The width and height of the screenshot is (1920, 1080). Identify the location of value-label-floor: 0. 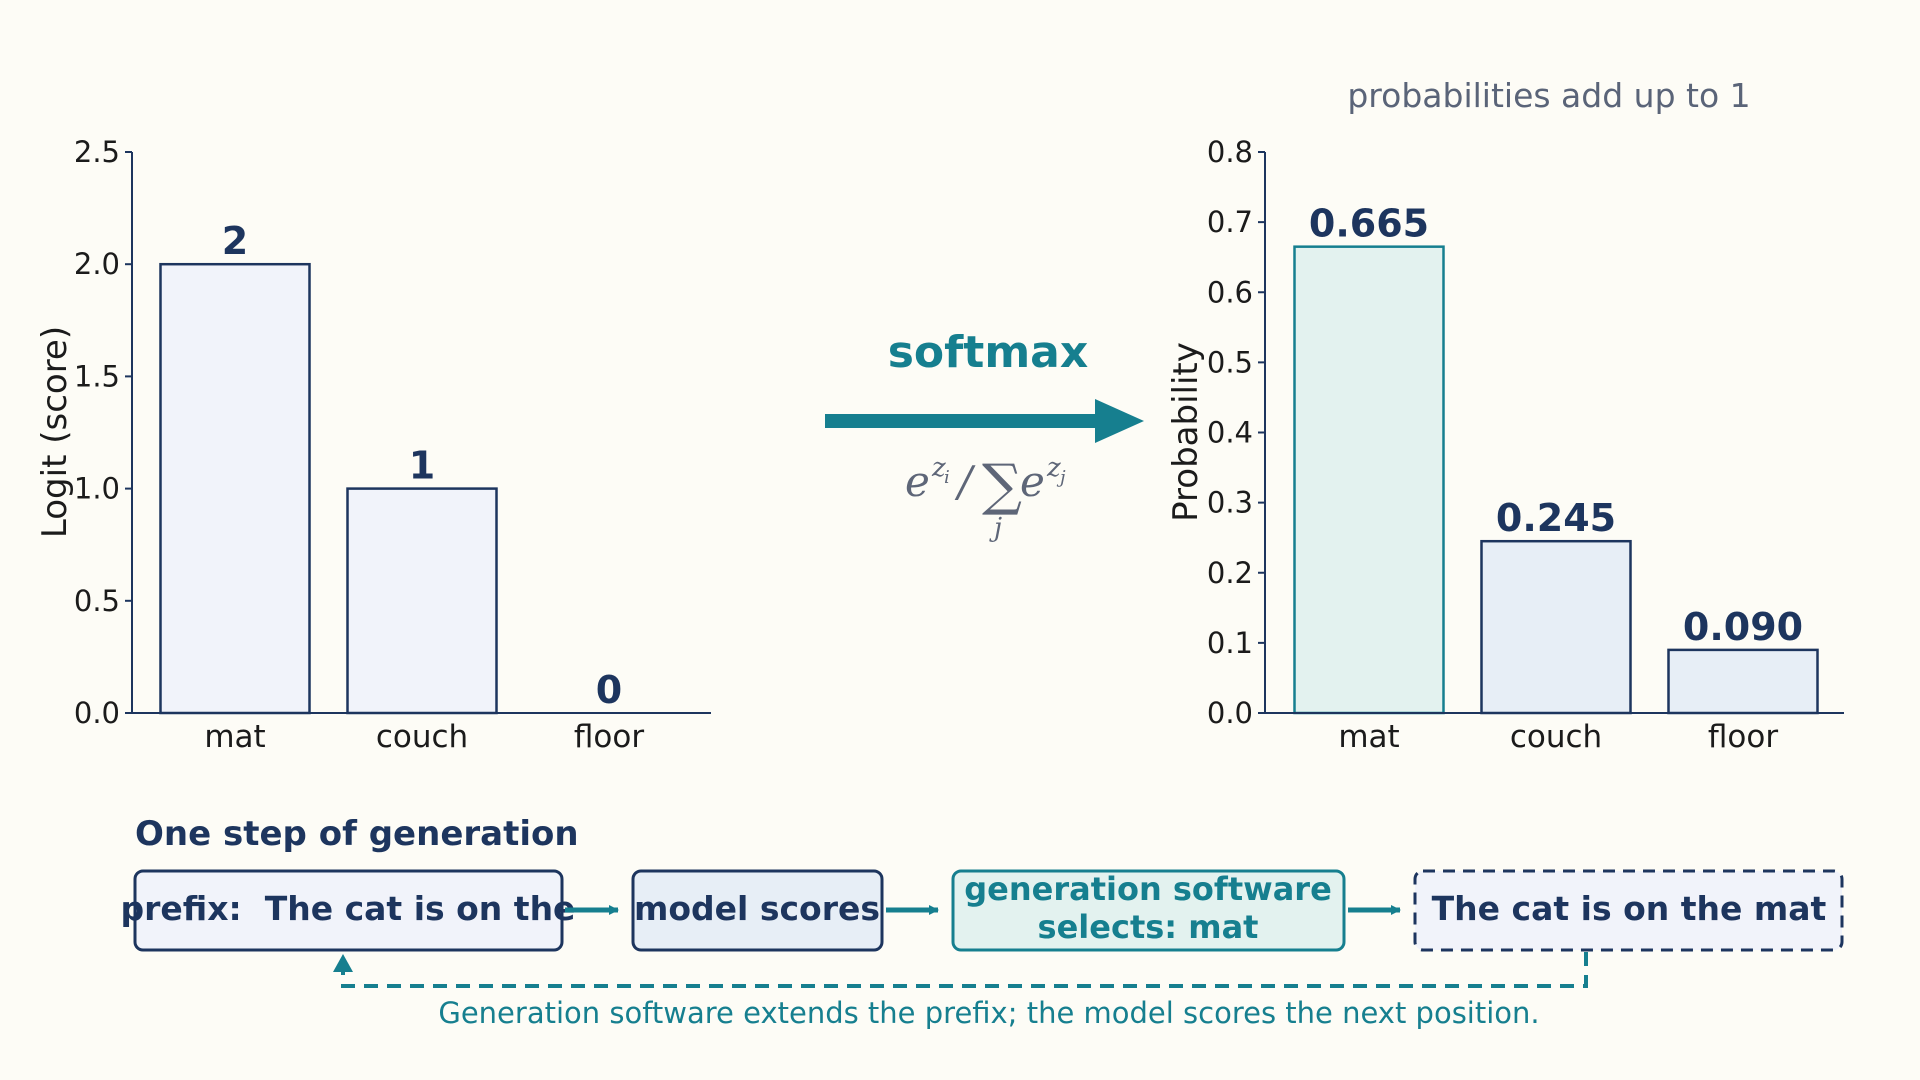
(609, 690).